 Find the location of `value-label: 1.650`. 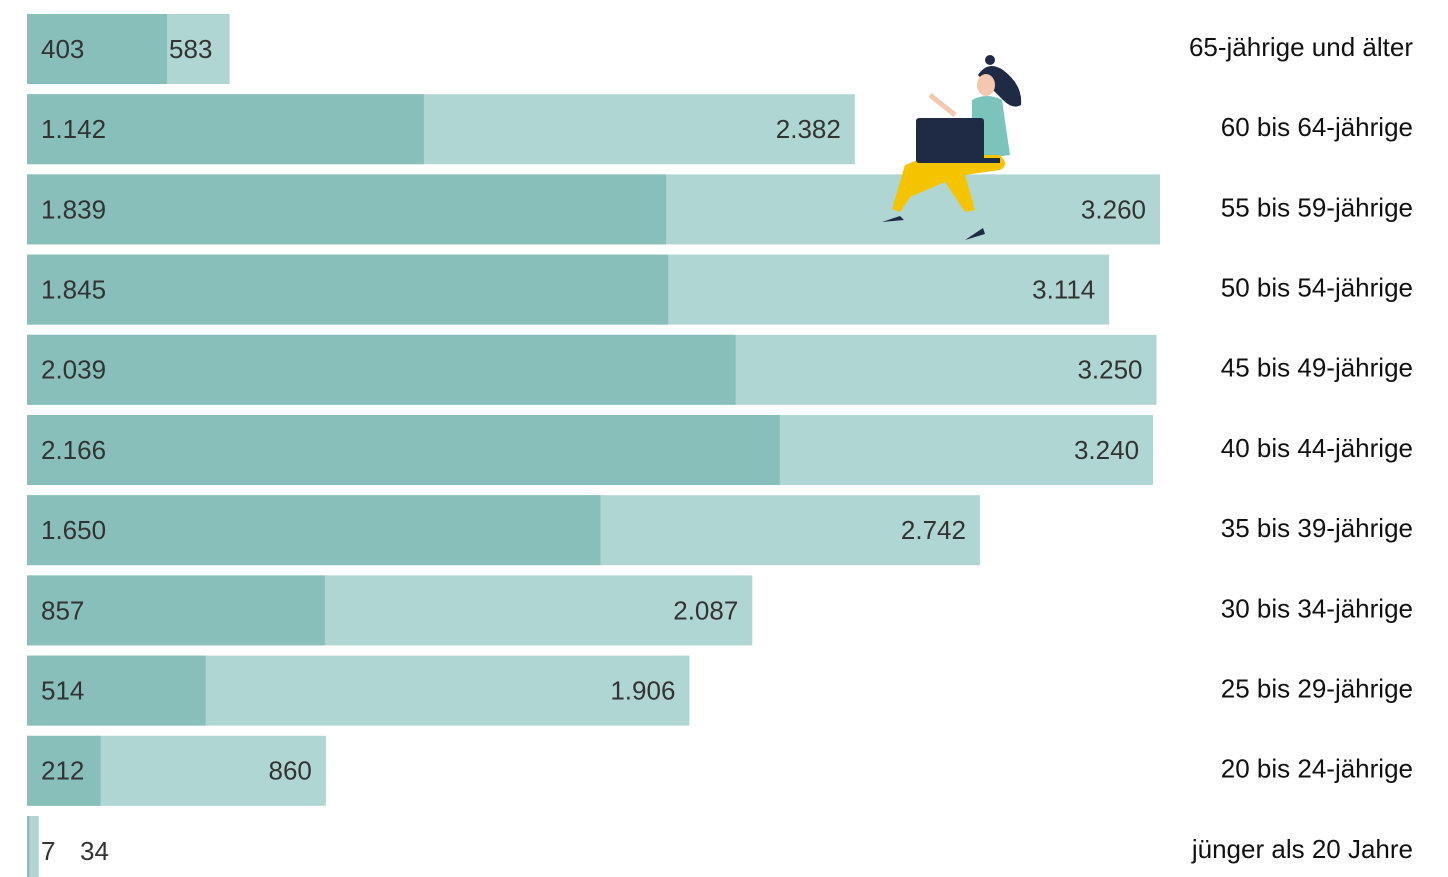

value-label: 1.650 is located at coordinates (73, 530).